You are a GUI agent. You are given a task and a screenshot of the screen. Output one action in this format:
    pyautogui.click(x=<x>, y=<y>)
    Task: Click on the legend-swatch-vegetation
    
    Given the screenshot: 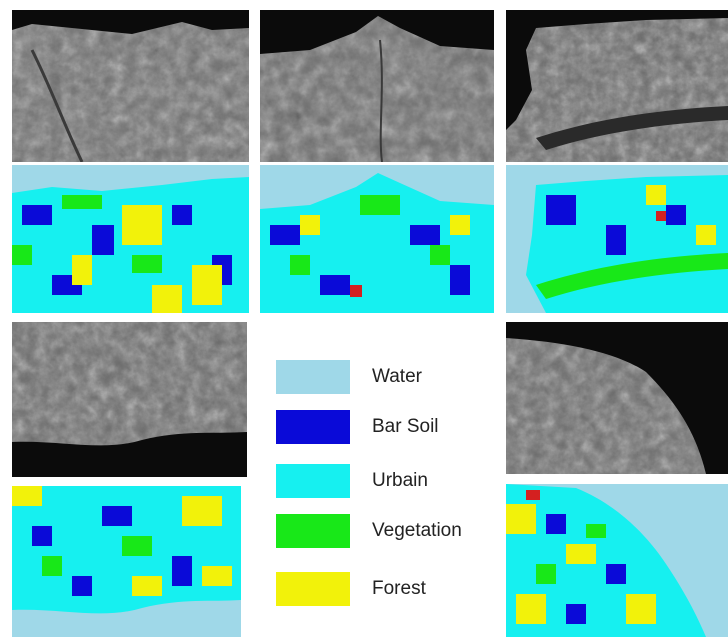 What is the action you would take?
    pyautogui.click(x=313, y=531)
    